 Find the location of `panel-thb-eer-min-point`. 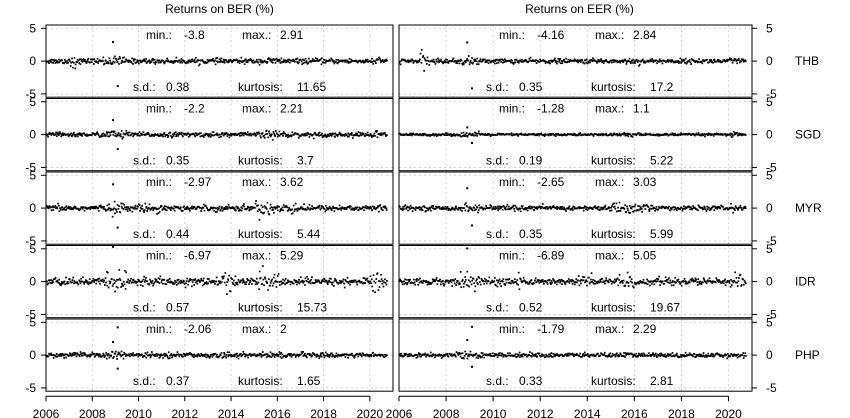

panel-thb-eer-min-point is located at coordinates (471, 88).